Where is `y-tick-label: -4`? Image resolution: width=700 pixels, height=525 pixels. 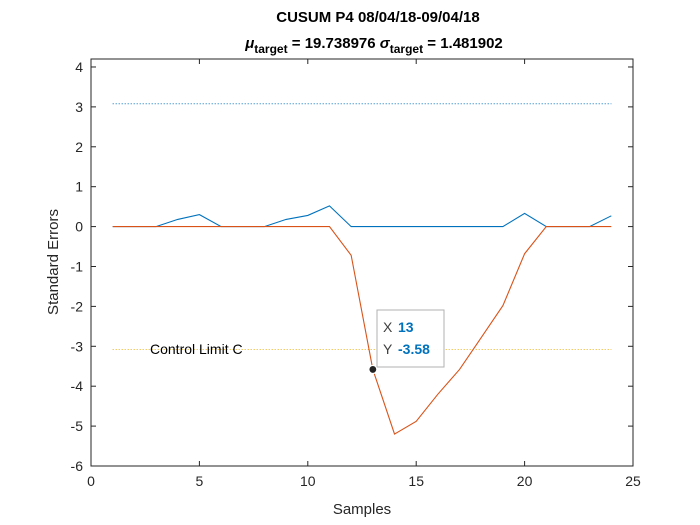
y-tick-label: -4 is located at coordinates (77, 386).